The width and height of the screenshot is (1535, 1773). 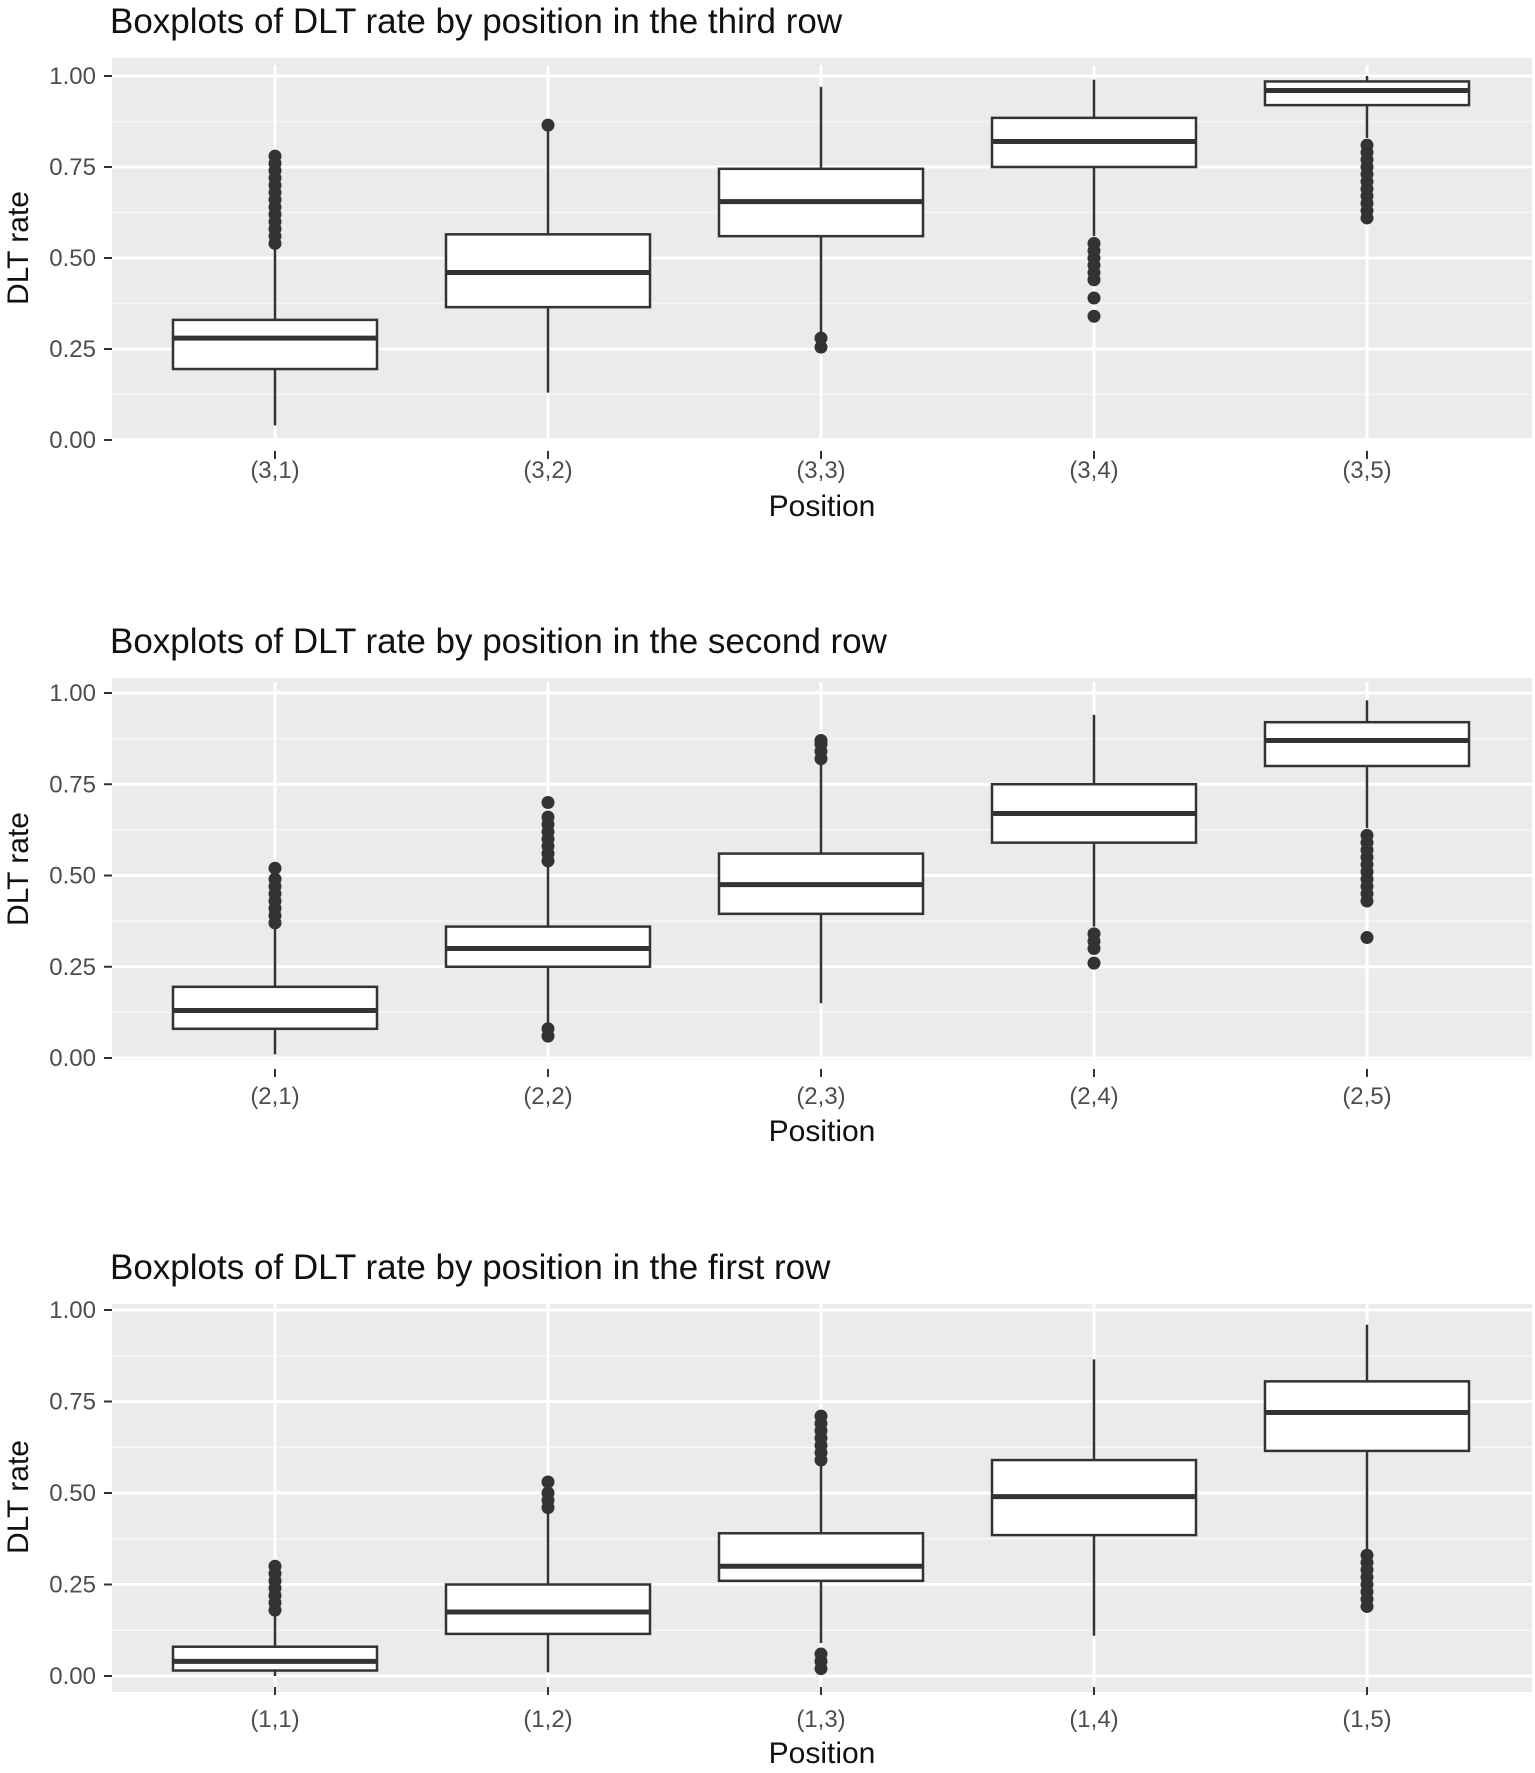 I want to click on box-(3,2), so click(x=548, y=255).